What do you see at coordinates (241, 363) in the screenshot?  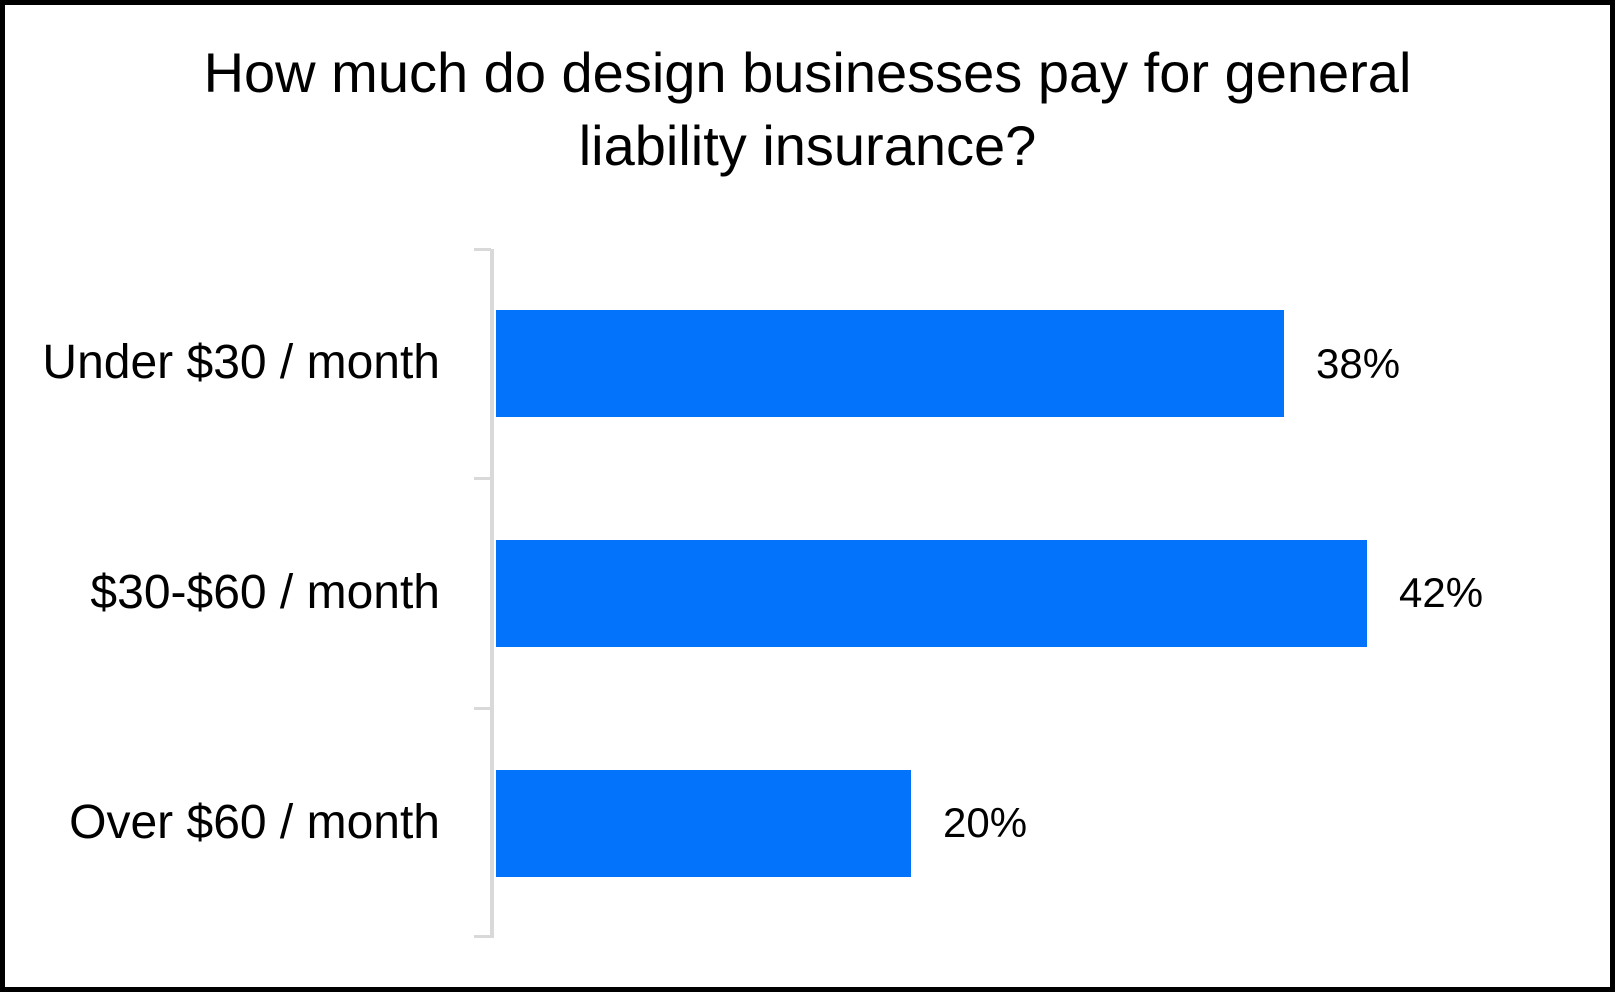 I see `category-label: Under $30 / month` at bounding box center [241, 363].